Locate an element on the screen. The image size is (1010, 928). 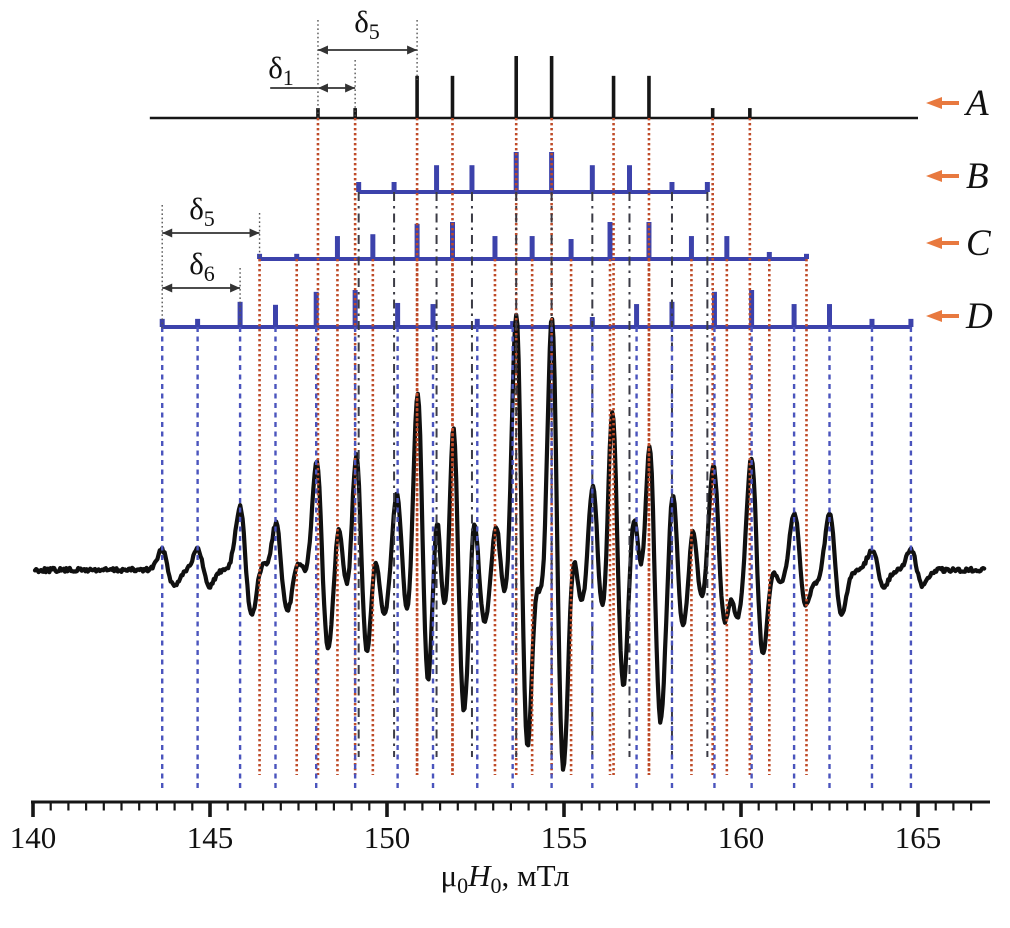
x-tick-label-140: 140 is located at coordinates (33, 837).